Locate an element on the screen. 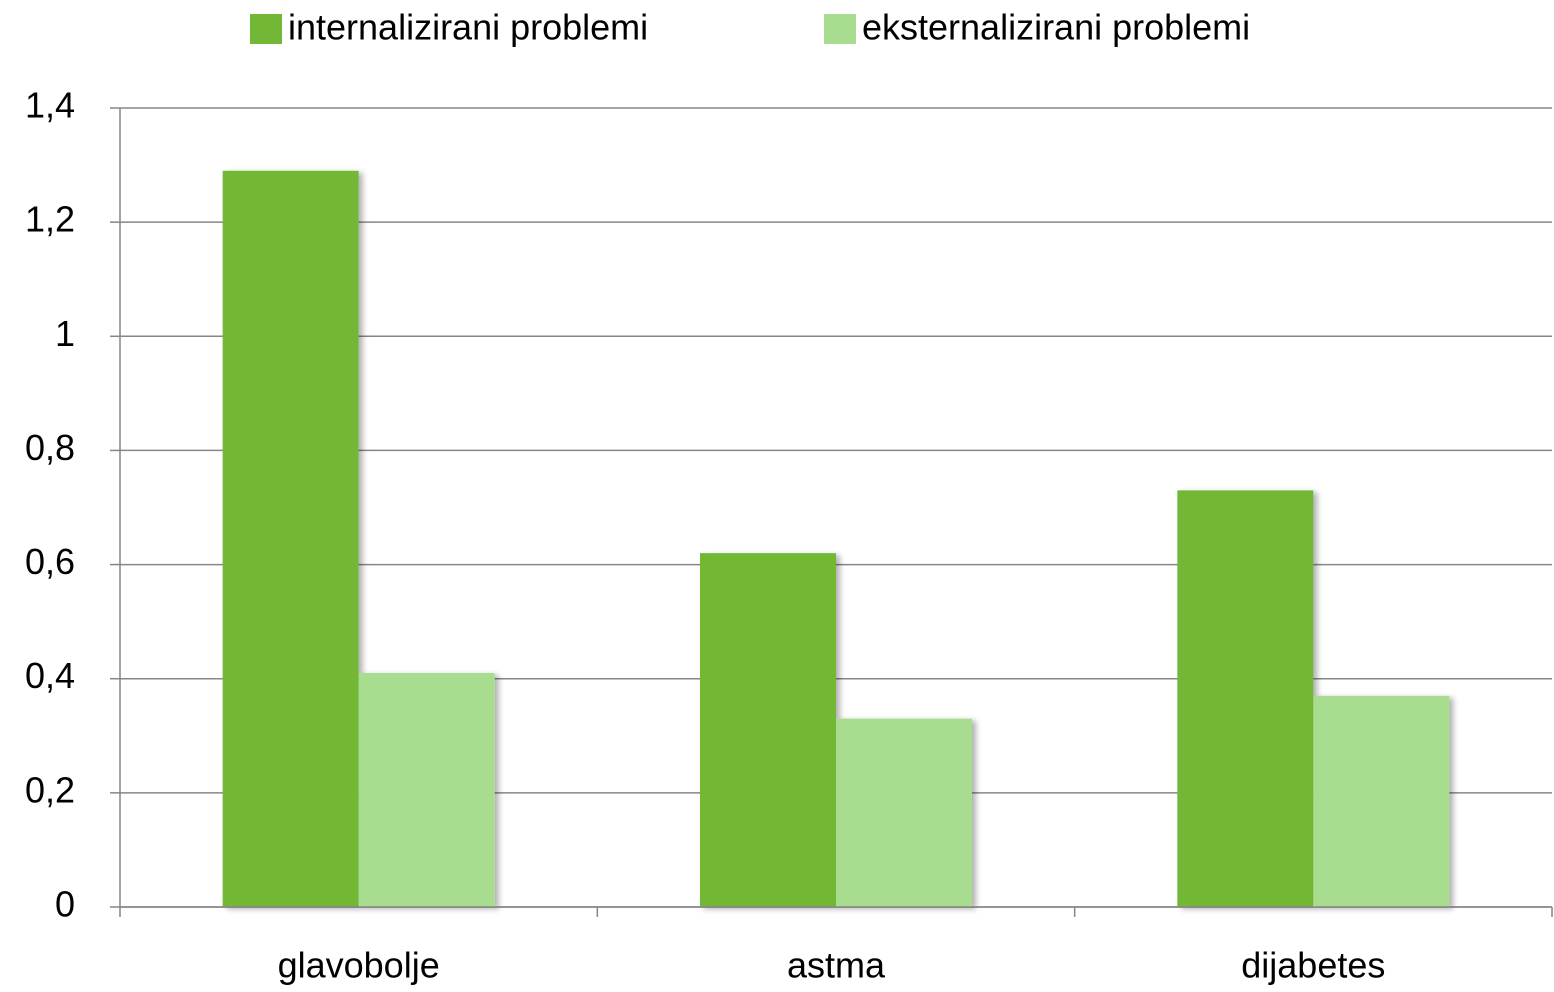 The image size is (1554, 992). x-tick-label: astma is located at coordinates (836, 965).